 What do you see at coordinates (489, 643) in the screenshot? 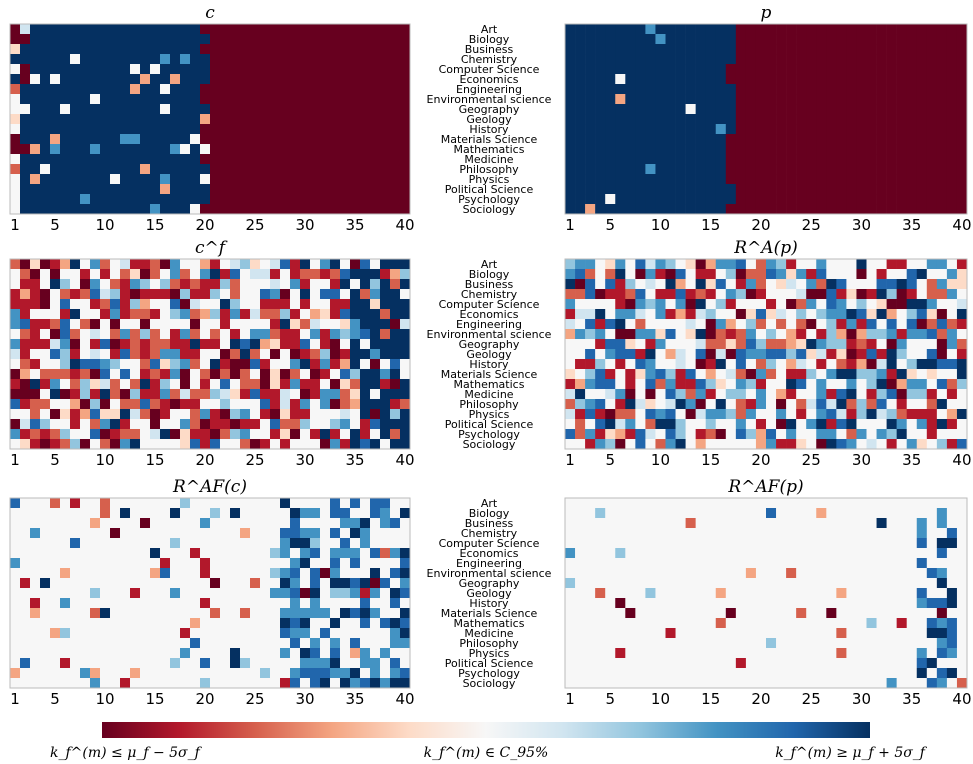
I see `category-label: Philosophy` at bounding box center [489, 643].